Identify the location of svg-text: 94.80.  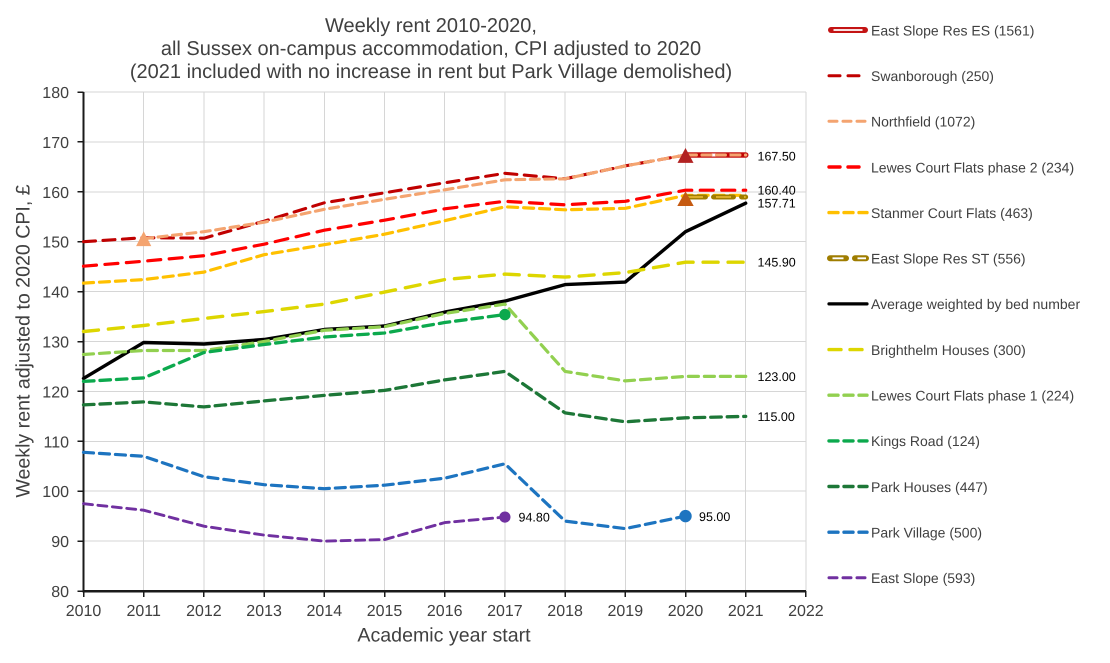
(534, 518).